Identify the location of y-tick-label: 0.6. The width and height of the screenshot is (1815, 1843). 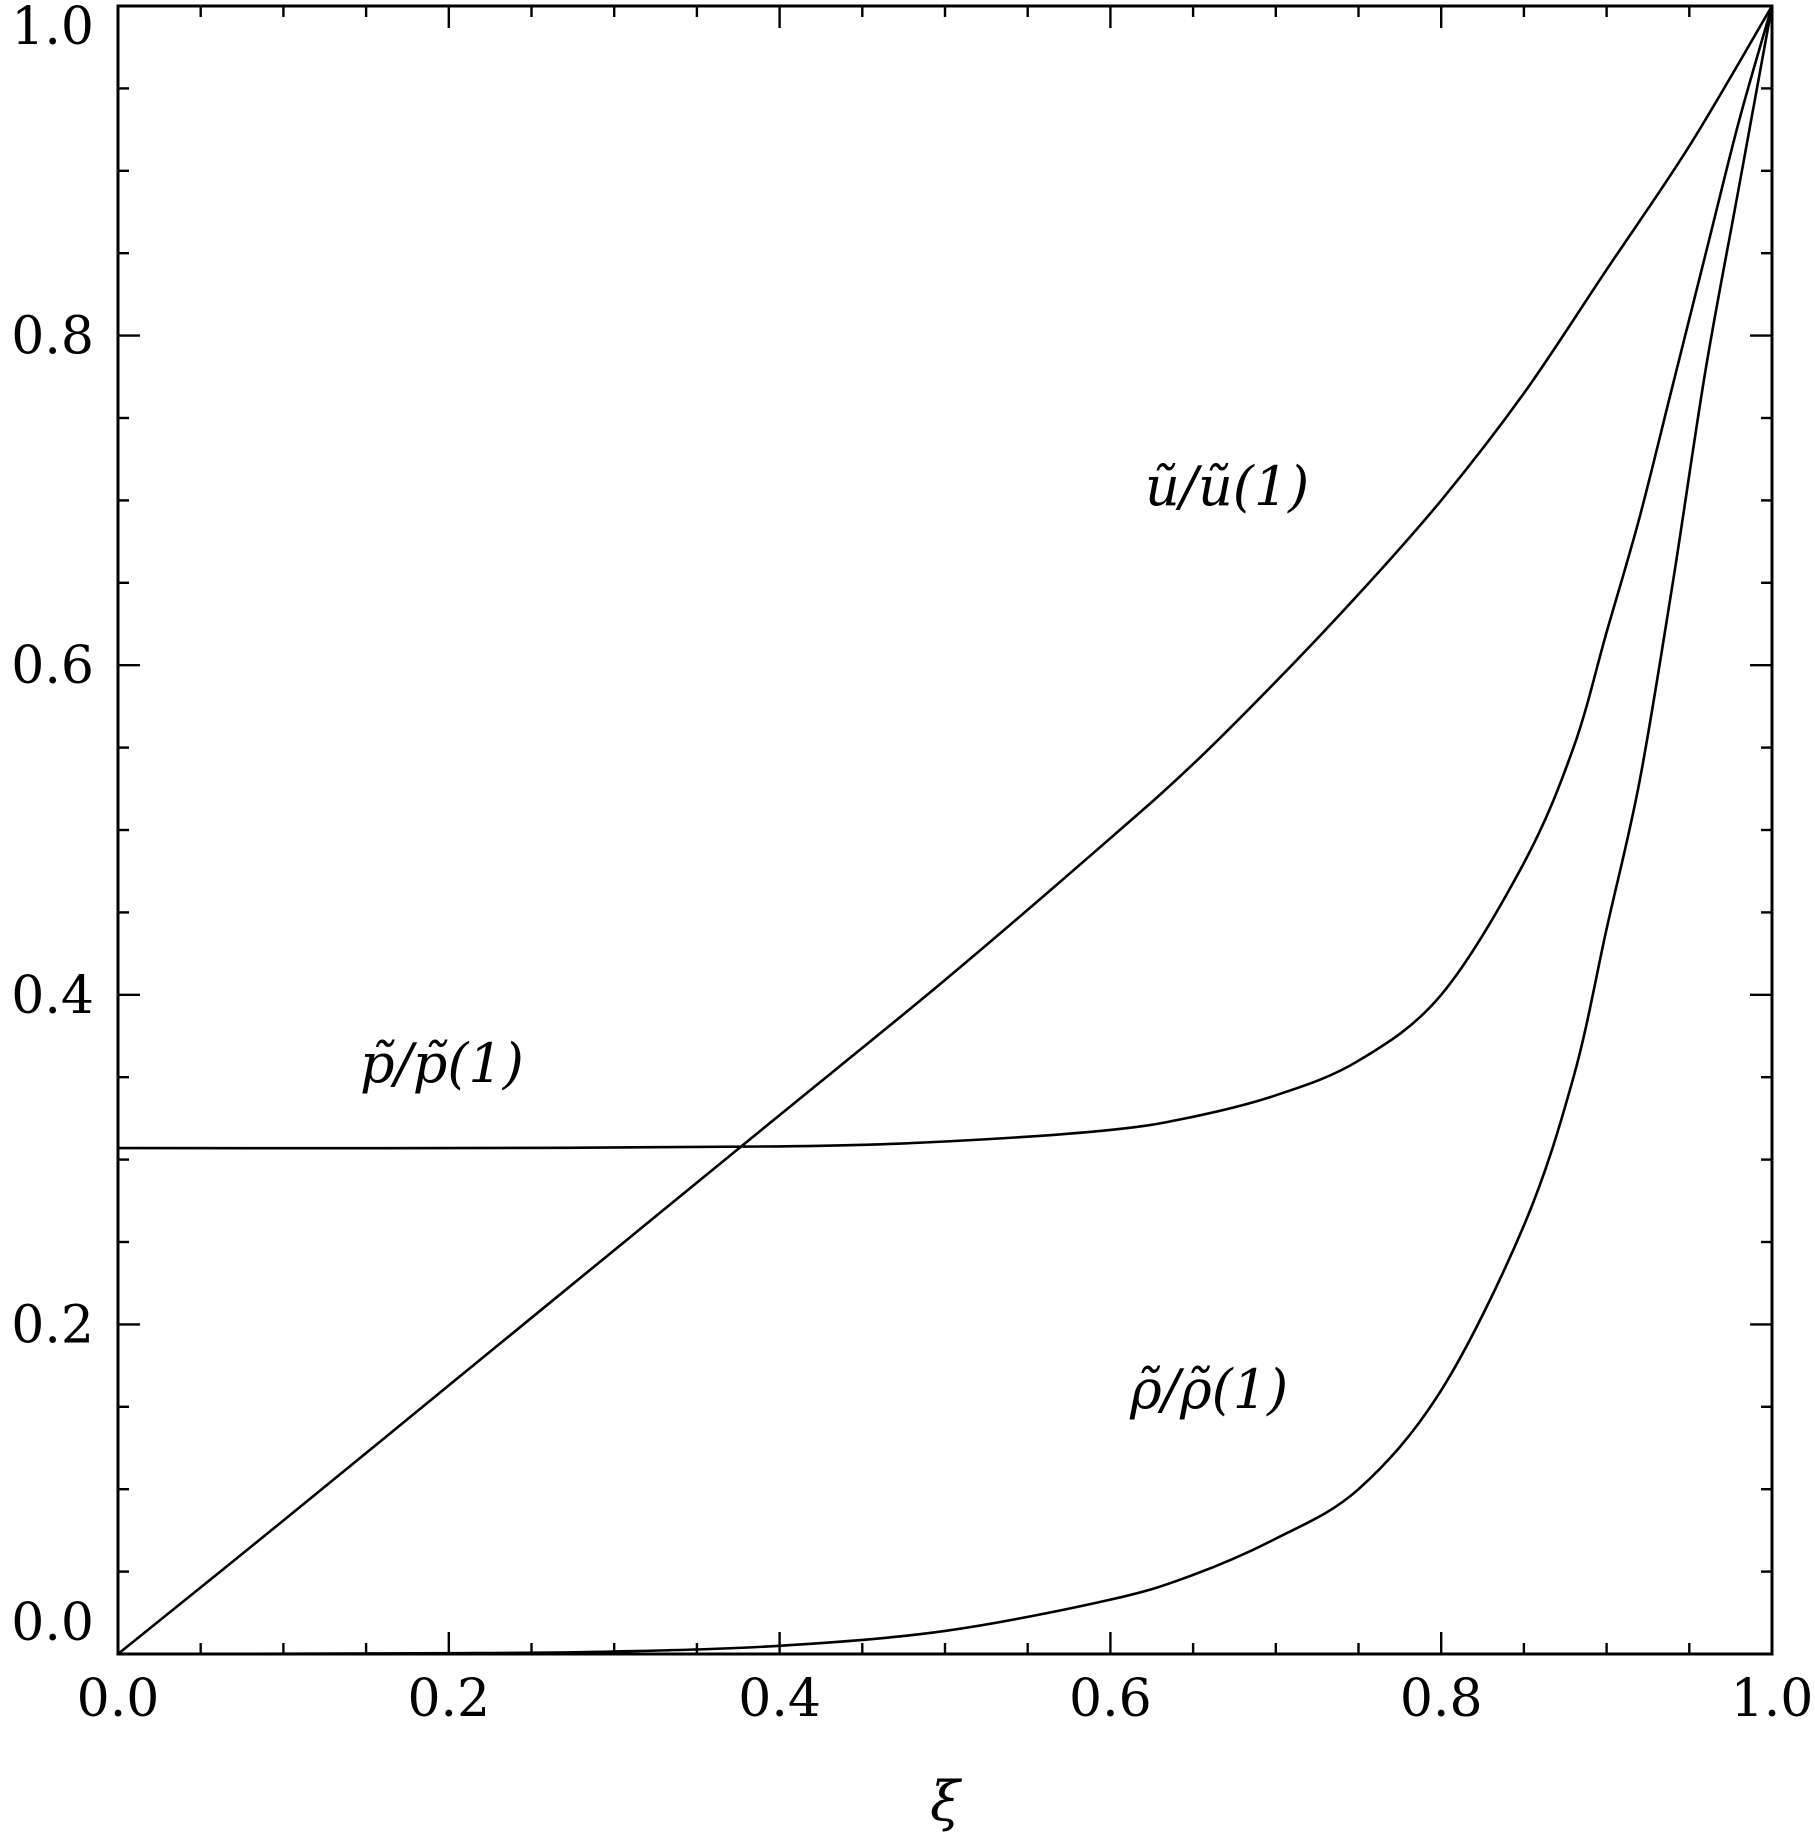
(52, 666).